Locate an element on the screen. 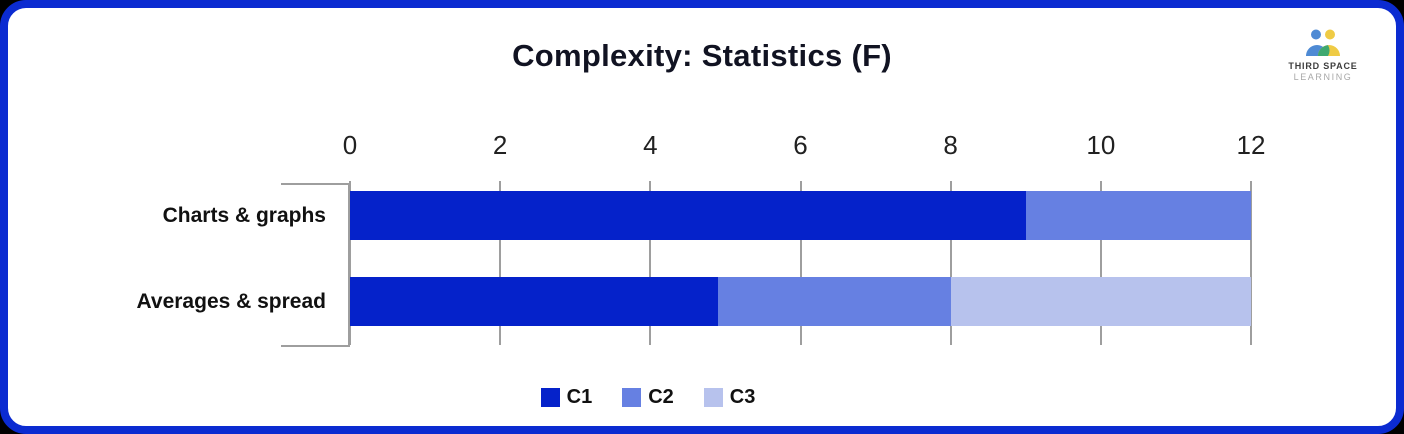 Image resolution: width=1404 pixels, height=434 pixels. x-axis-ticks: 0 2 4 6 8 10 12 is located at coordinates (702, 145).